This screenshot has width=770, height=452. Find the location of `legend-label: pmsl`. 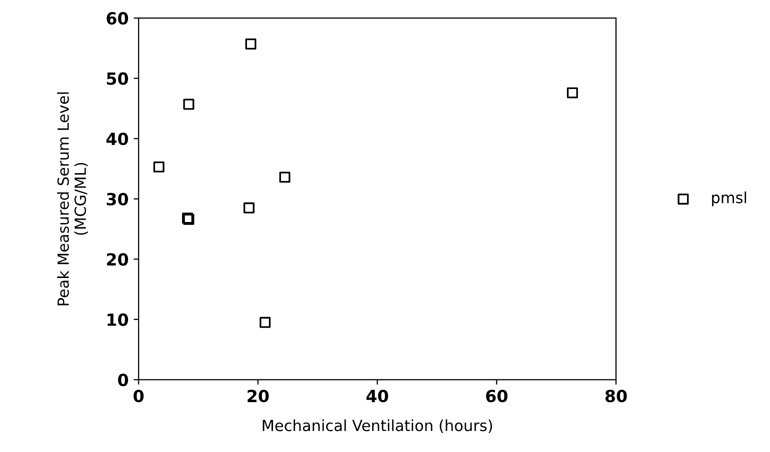

legend-label: pmsl is located at coordinates (729, 198).